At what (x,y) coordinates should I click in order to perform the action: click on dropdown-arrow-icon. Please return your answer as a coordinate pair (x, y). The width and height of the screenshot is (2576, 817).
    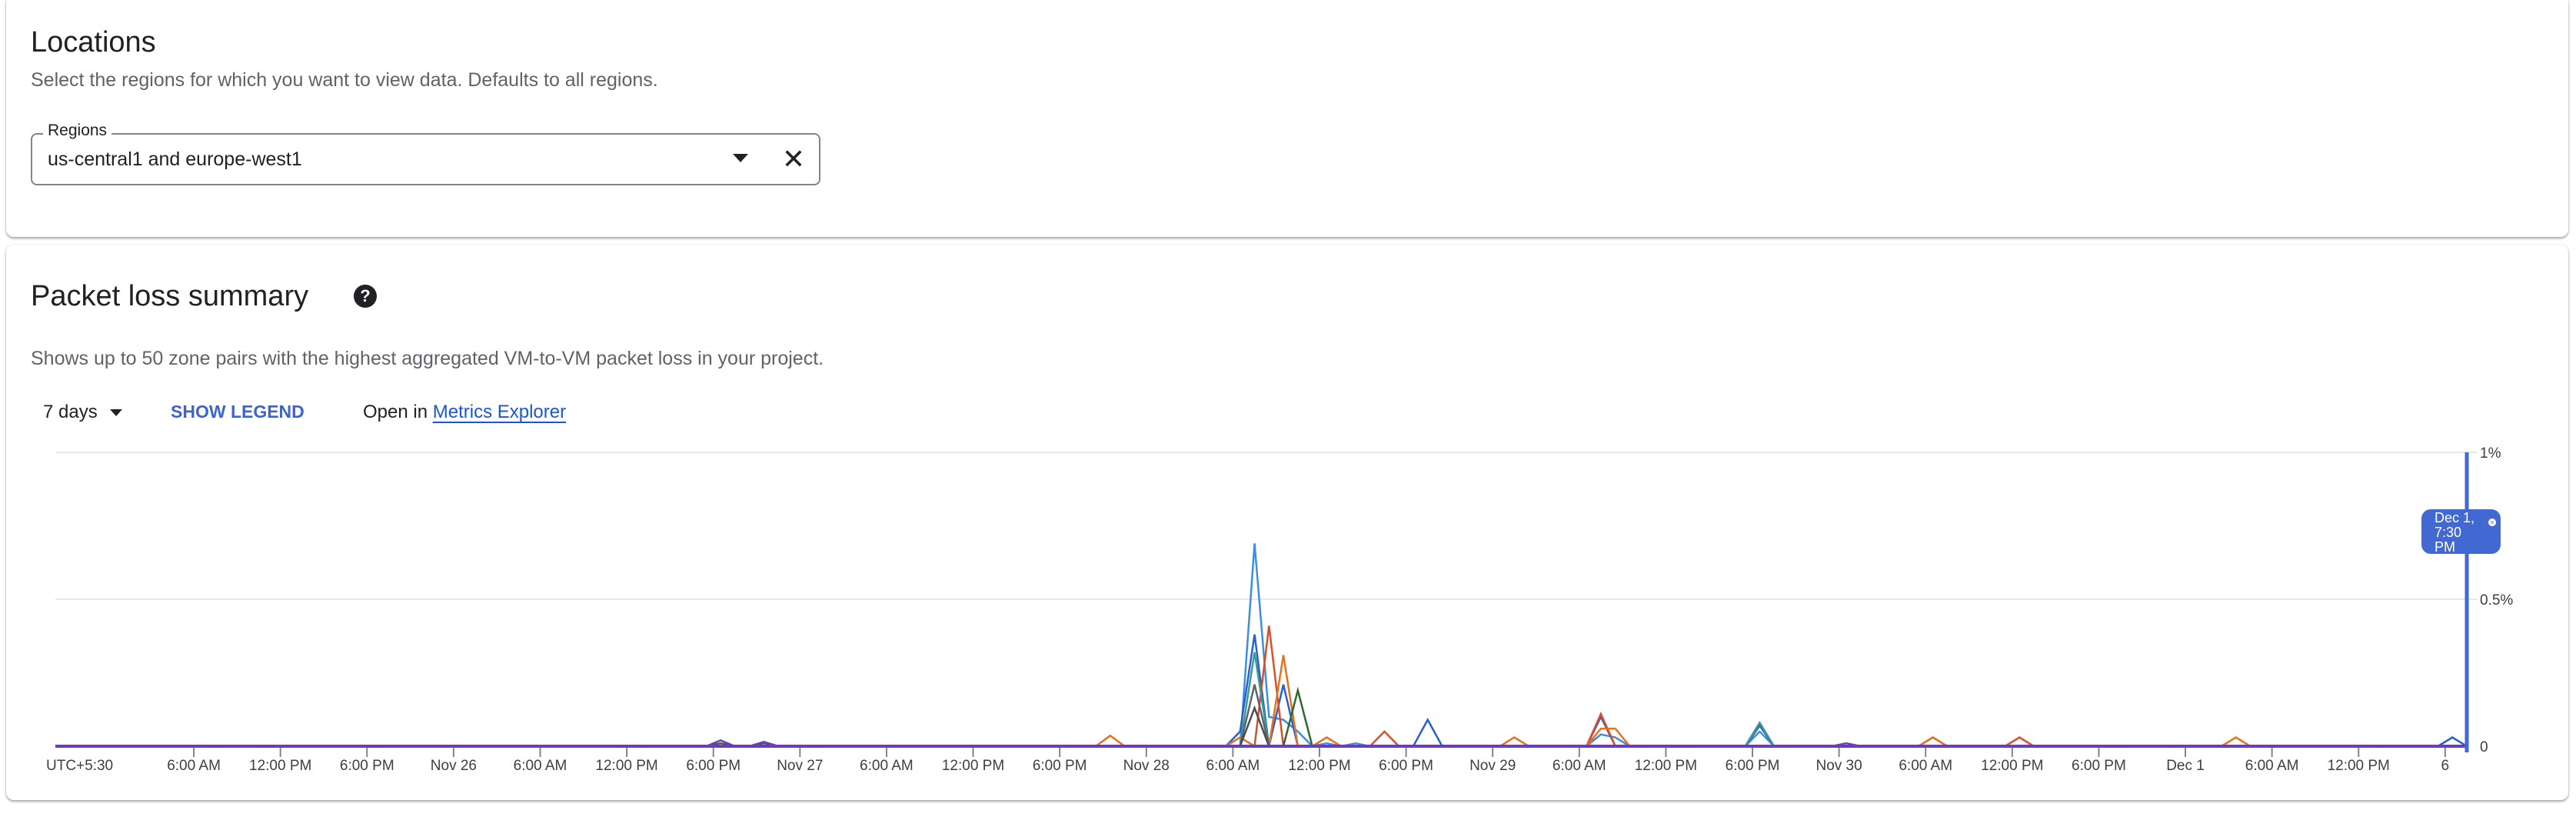
    Looking at the image, I should click on (740, 158).